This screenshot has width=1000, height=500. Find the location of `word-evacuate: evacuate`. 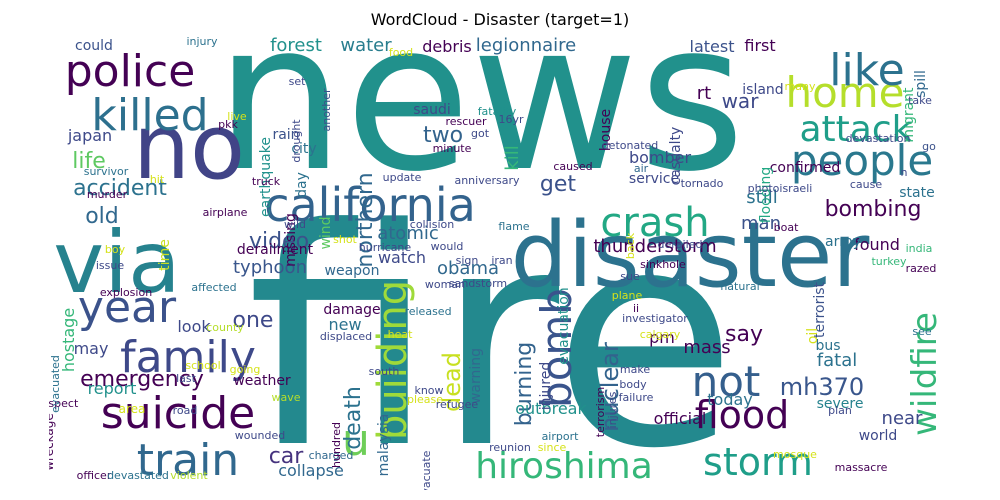

word-evacuate: evacuate is located at coordinates (426, 470).